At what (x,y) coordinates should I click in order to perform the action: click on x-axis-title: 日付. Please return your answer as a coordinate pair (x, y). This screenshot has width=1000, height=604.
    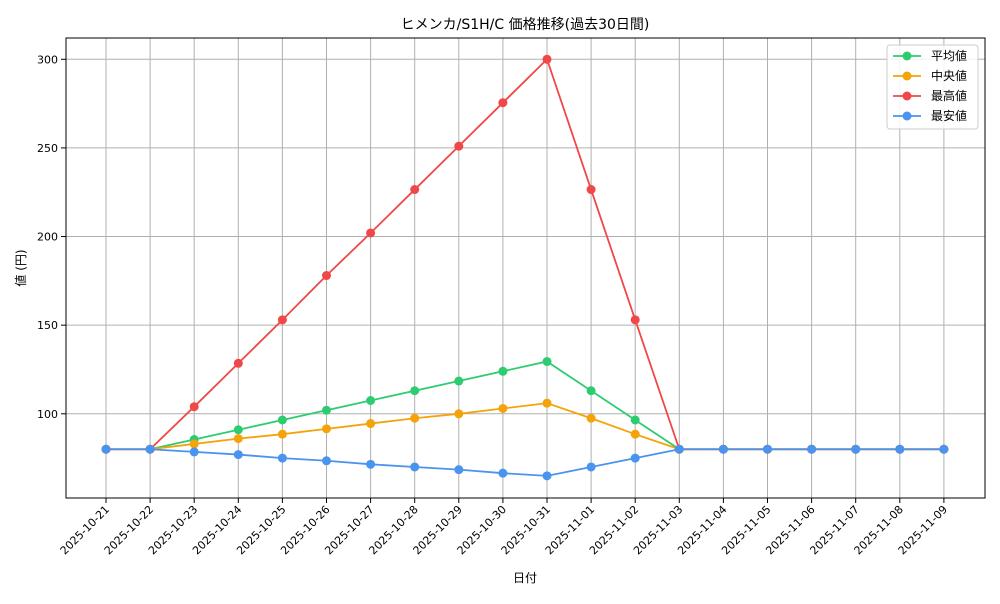
    Looking at the image, I should click on (525, 578).